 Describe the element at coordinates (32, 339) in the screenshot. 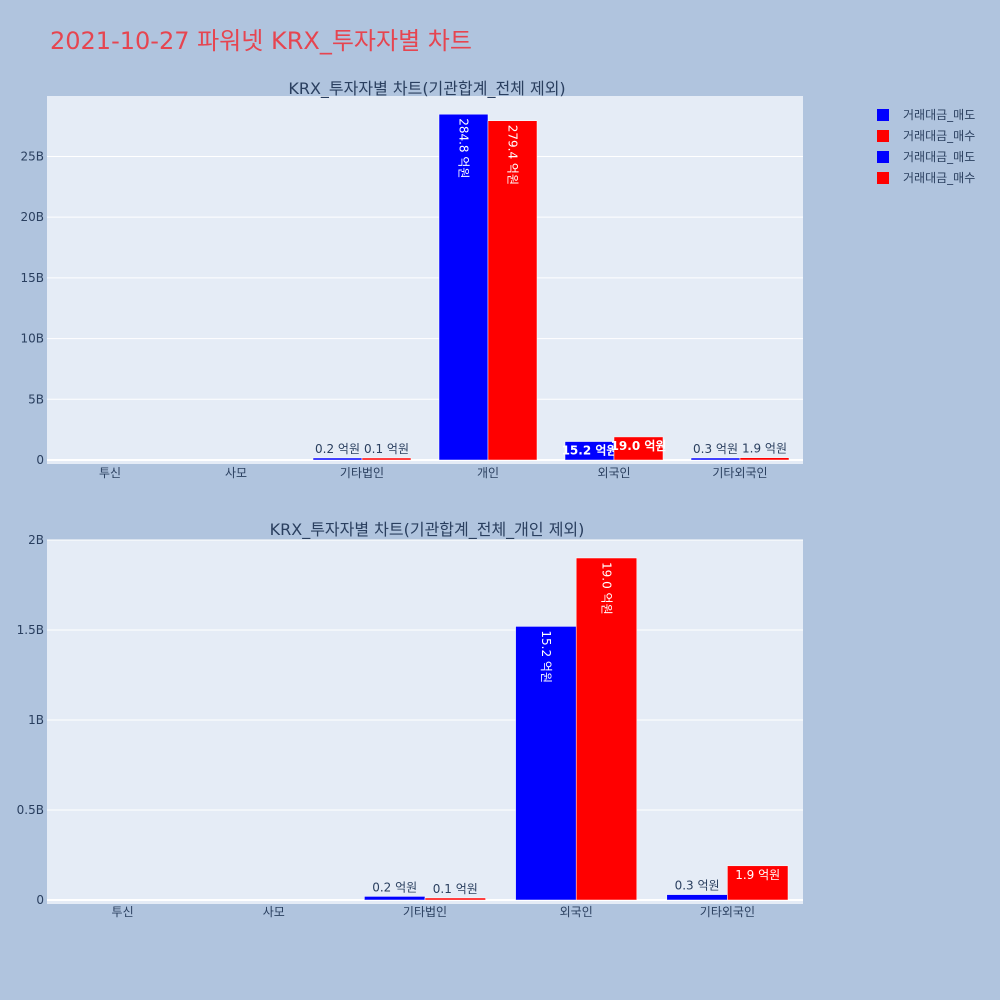

I see `y-tick-label: 10B` at that location.